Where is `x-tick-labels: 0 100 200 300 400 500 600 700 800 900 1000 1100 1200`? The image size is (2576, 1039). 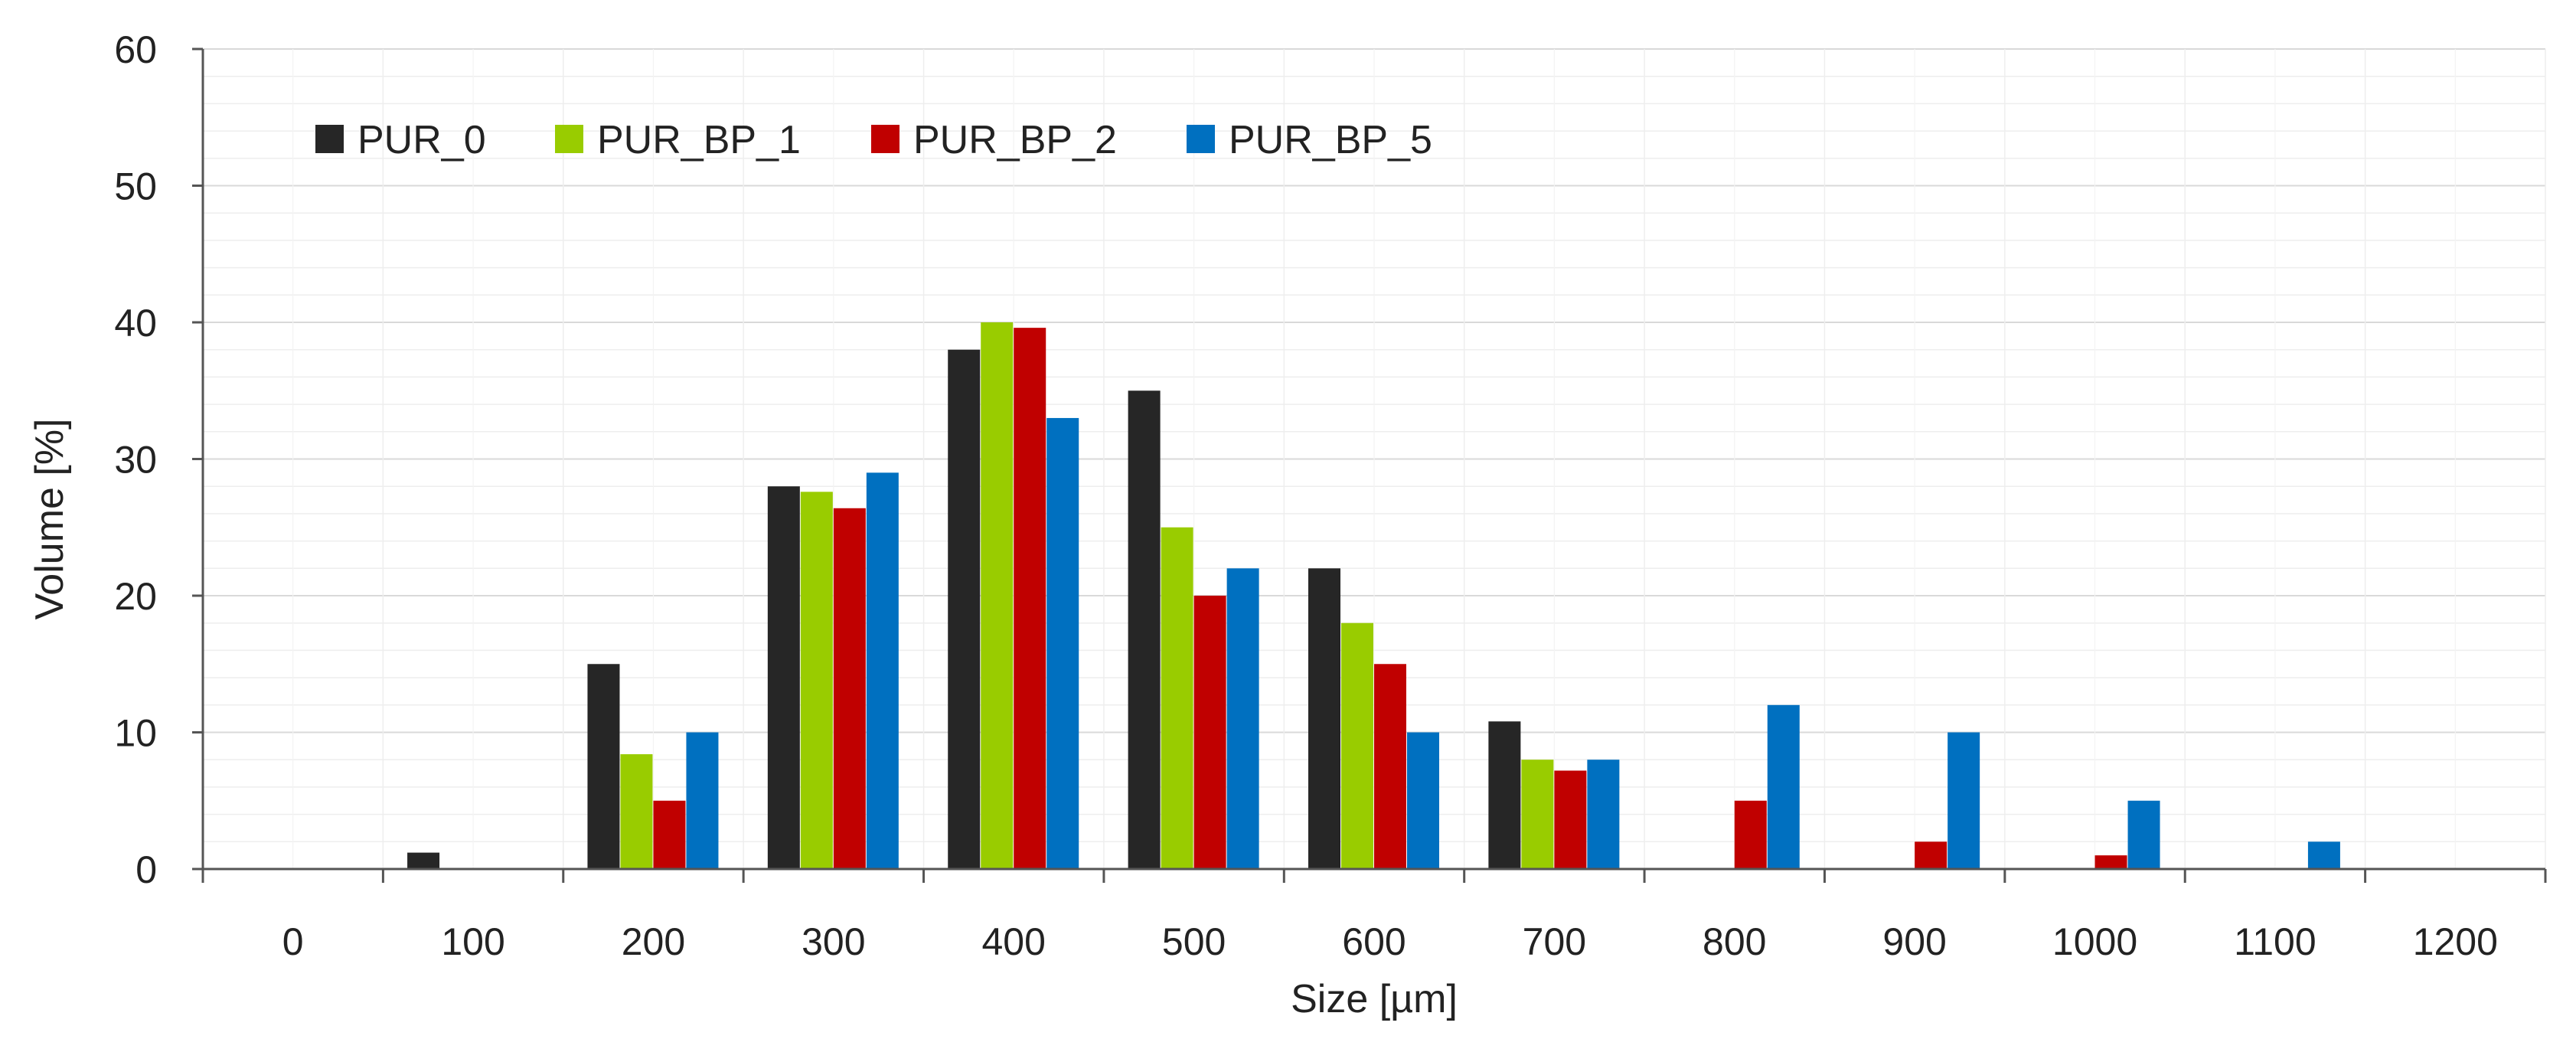
x-tick-labels: 0 100 200 300 400 500 600 700 800 900 1000 1100 1200 is located at coordinates (1390, 941).